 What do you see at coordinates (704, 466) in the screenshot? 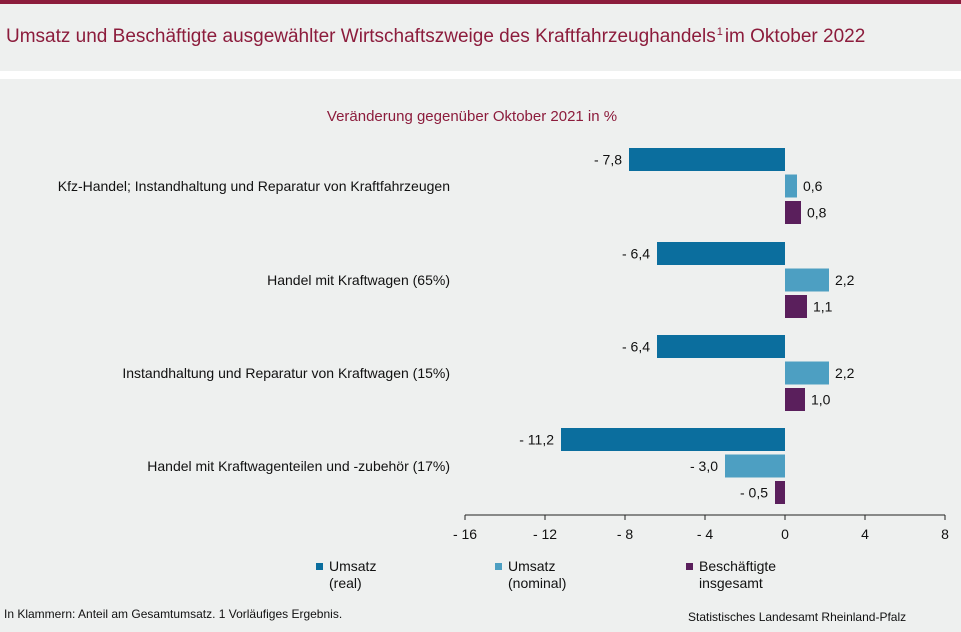
I see `data-label: - 3,0` at bounding box center [704, 466].